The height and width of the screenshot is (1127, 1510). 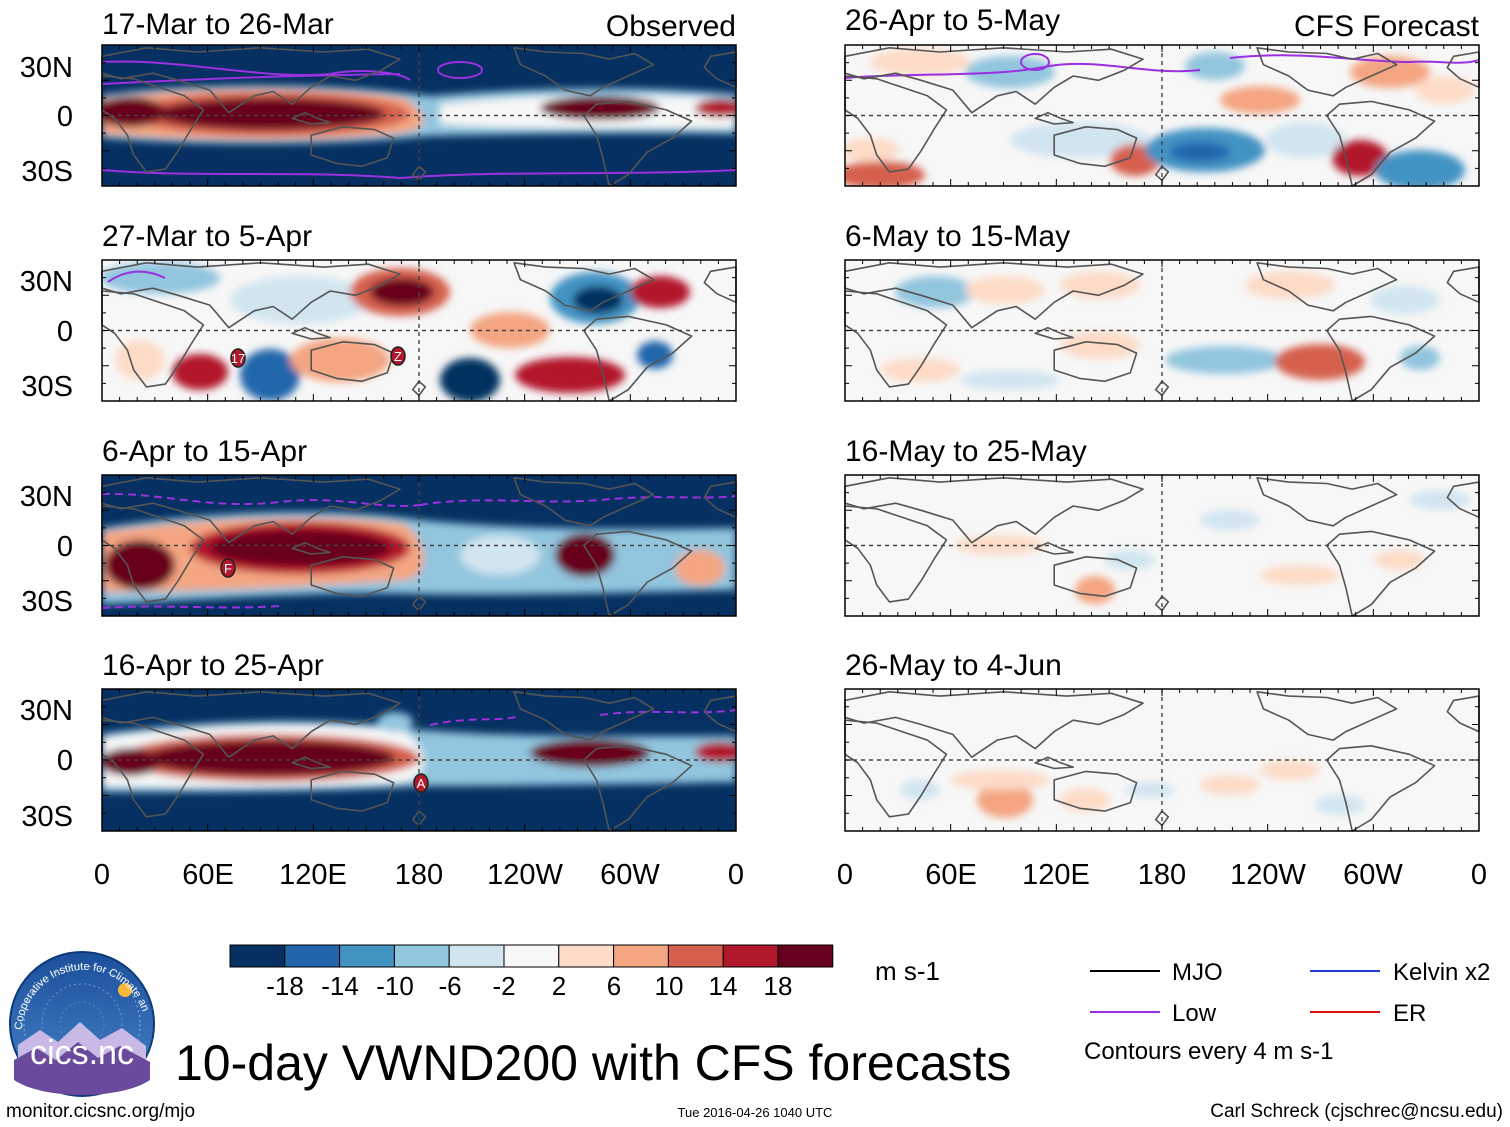 What do you see at coordinates (1409, 1013) in the screenshot?
I see `legend-label-er: ER` at bounding box center [1409, 1013].